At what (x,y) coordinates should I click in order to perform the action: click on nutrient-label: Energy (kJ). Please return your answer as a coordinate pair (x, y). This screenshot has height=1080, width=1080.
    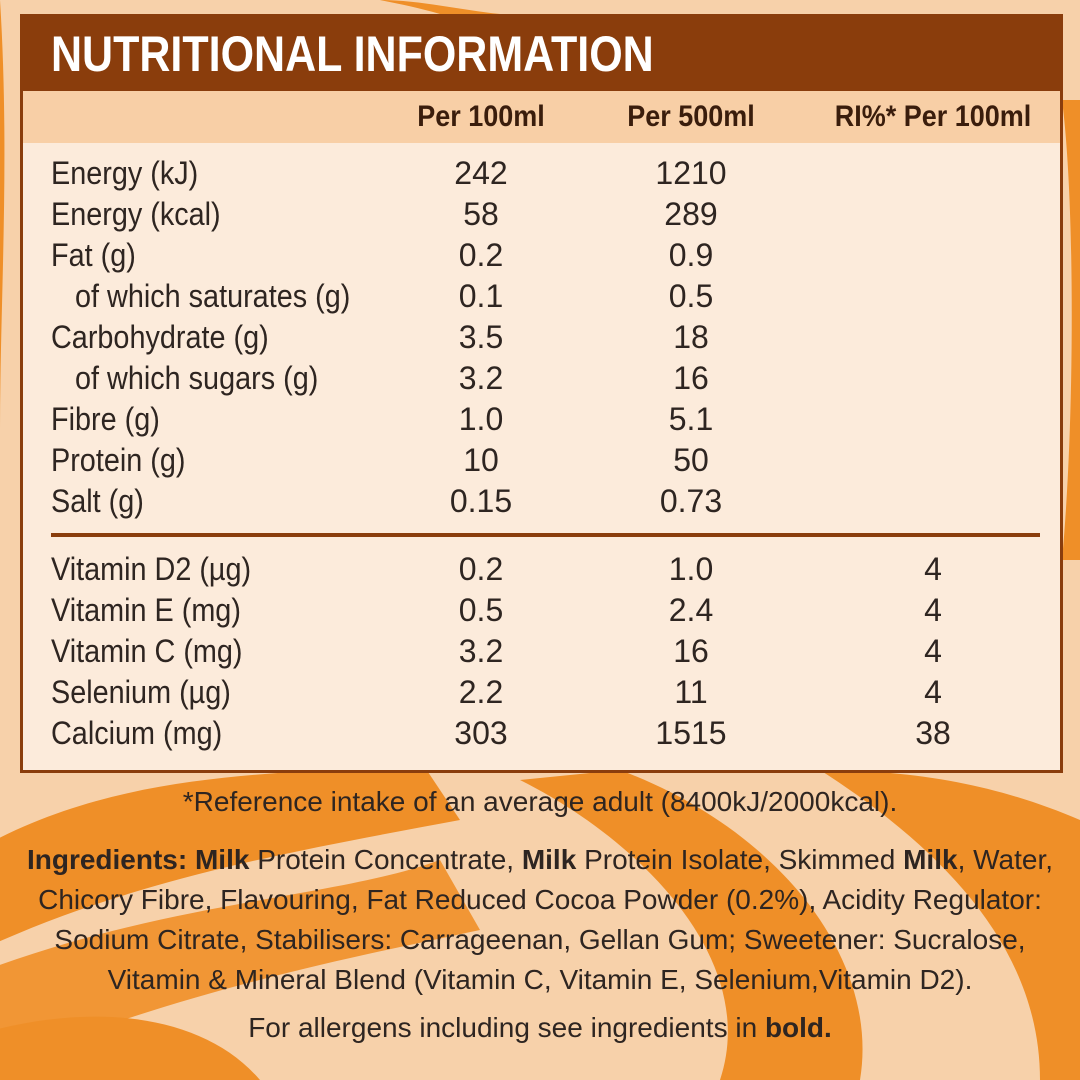
    Looking at the image, I should click on (125, 173).